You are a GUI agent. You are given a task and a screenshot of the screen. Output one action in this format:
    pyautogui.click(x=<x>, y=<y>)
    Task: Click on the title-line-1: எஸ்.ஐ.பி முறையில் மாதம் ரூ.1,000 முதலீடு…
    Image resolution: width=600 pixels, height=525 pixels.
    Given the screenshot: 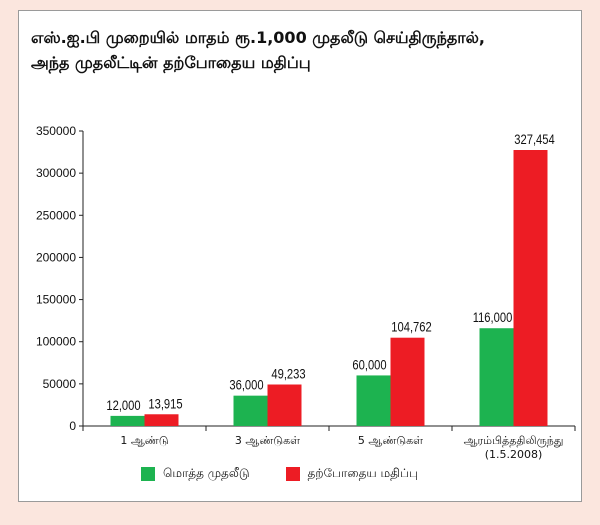 What is the action you would take?
    pyautogui.click(x=258, y=37)
    